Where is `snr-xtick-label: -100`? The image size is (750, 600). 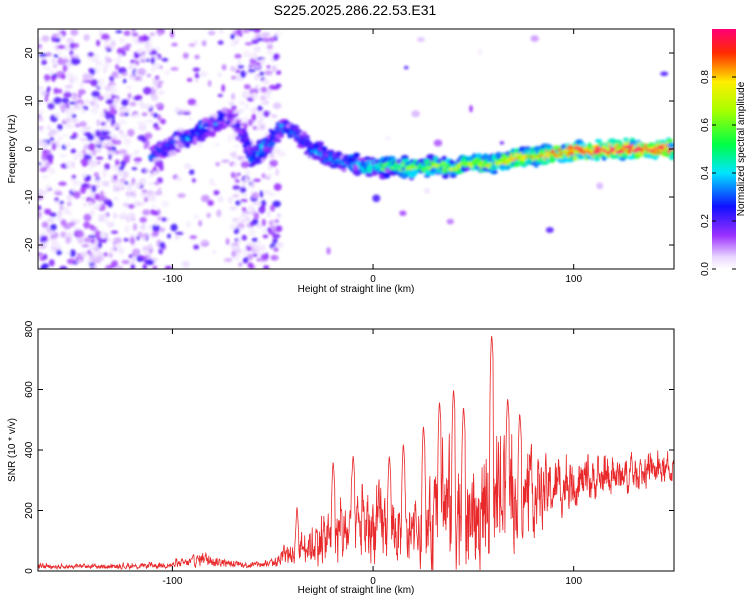
snr-xtick-label: -100 is located at coordinates (172, 581).